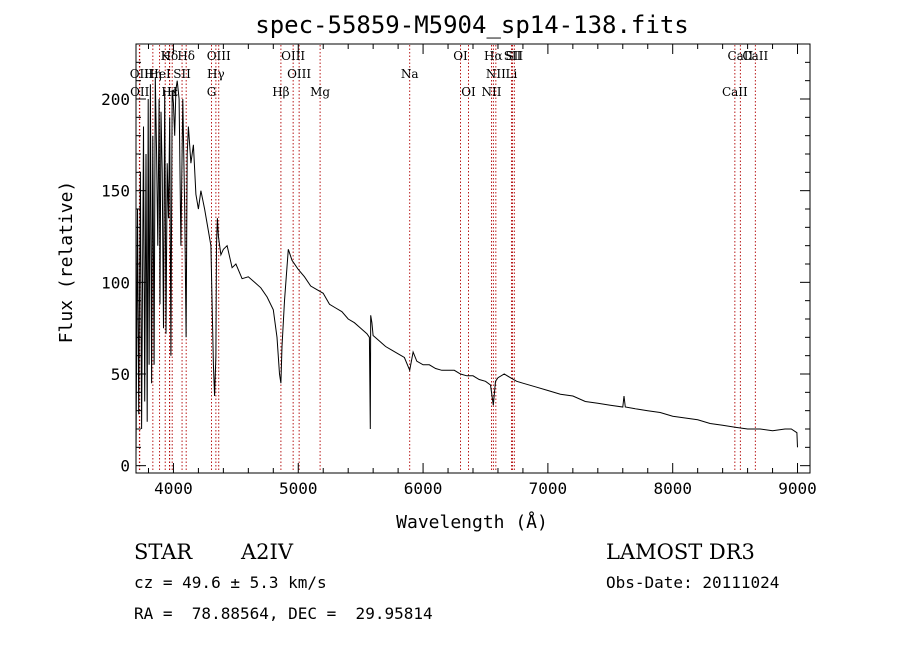 The image size is (900, 649). What do you see at coordinates (166, 56) in the screenshot?
I see `spectral-line-label: K` at bounding box center [166, 56].